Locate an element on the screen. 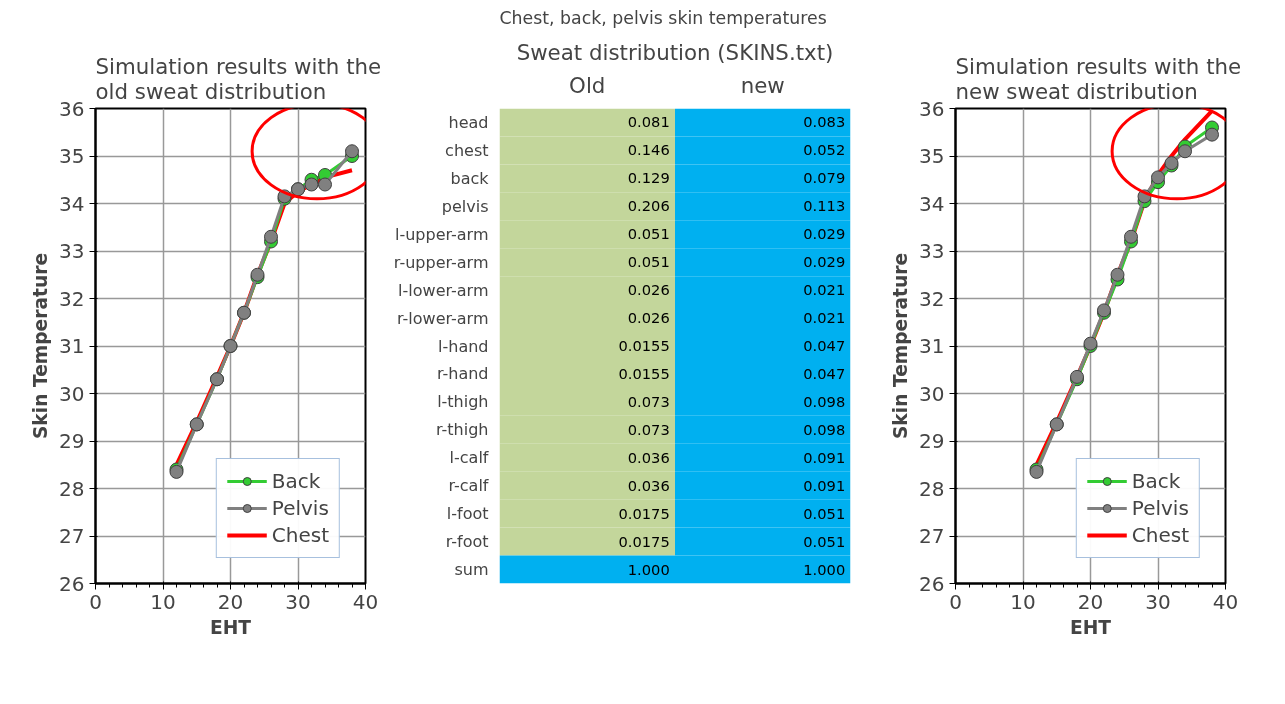 This screenshot has width=1285, height=704. y-tick-label: head is located at coordinates (468, 122).